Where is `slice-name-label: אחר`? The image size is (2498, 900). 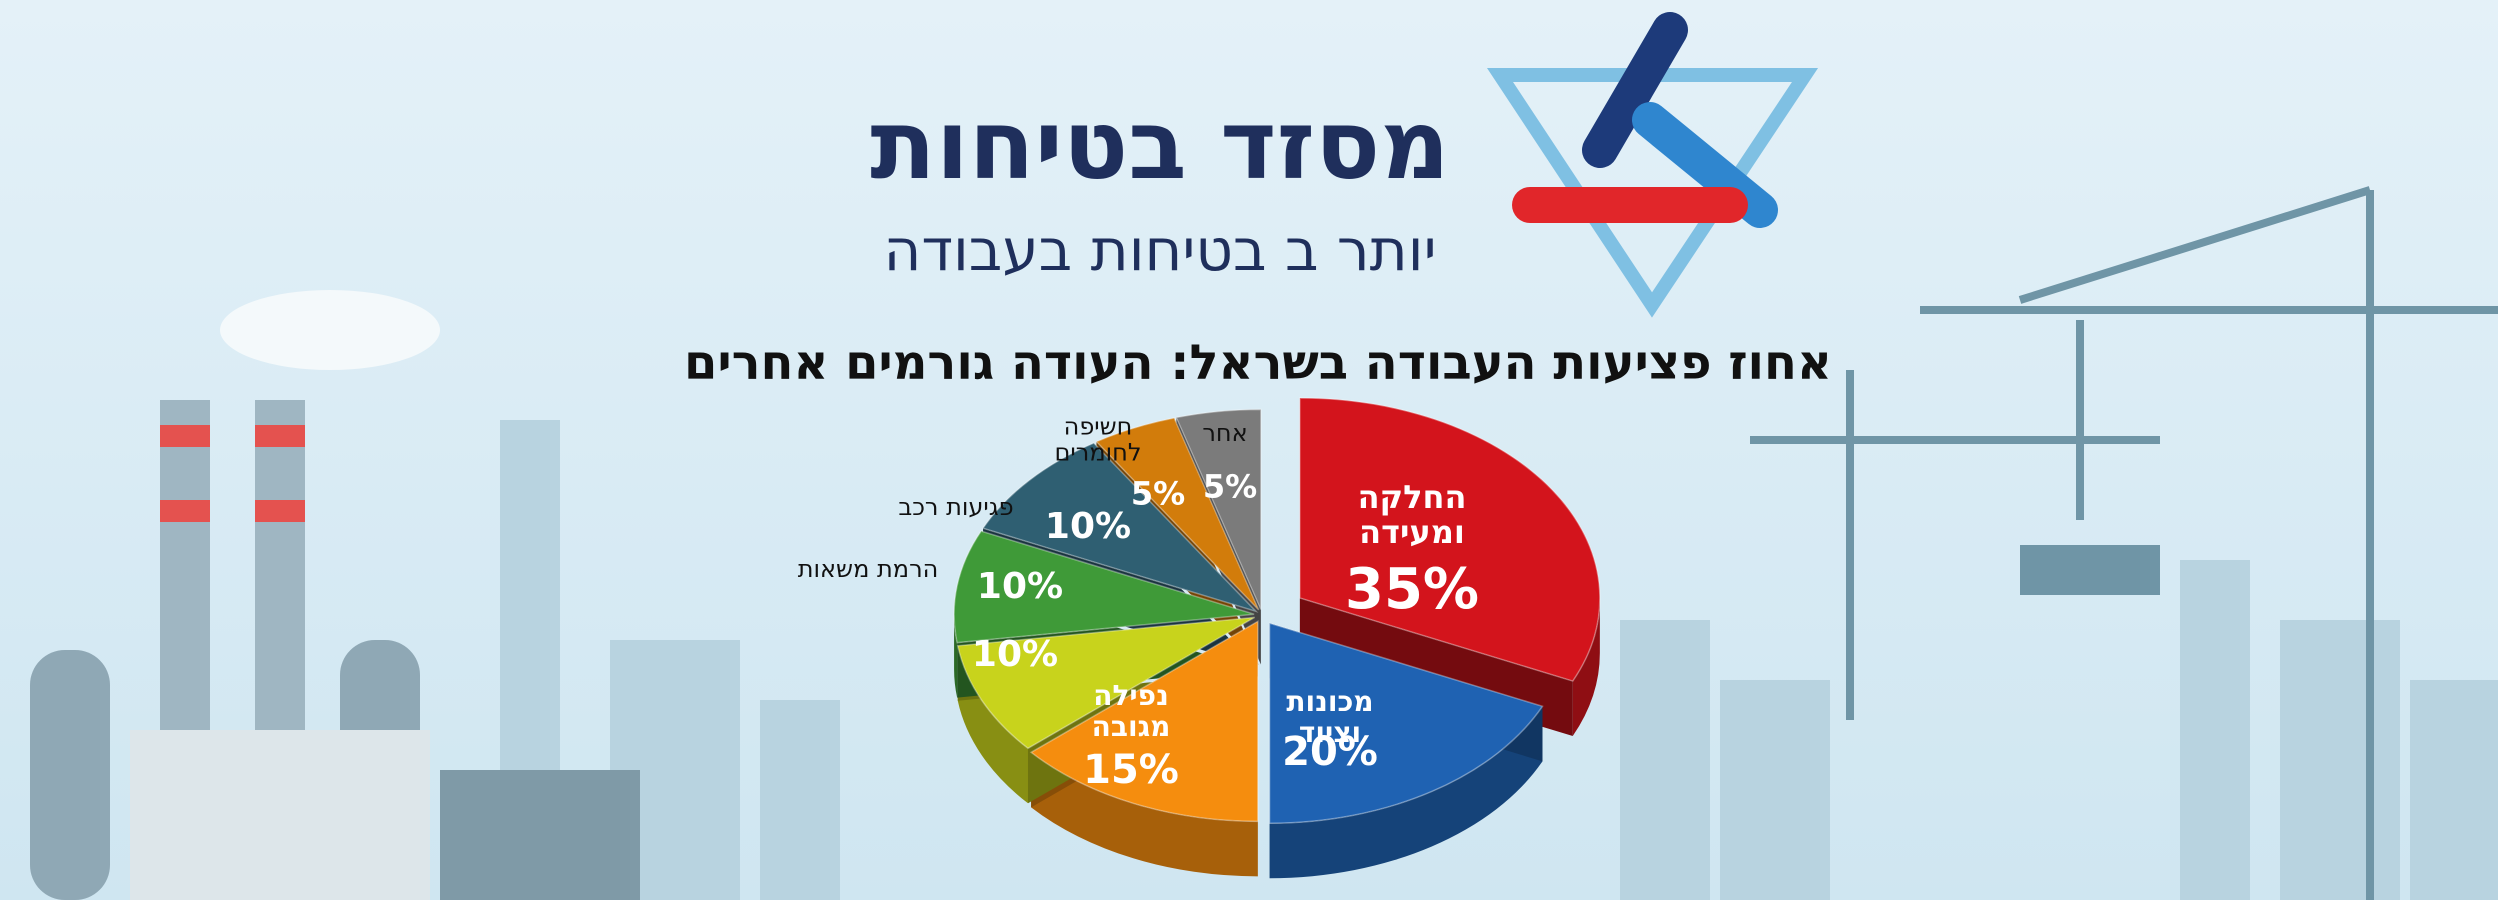 slice-name-label: אחר is located at coordinates (1225, 432).